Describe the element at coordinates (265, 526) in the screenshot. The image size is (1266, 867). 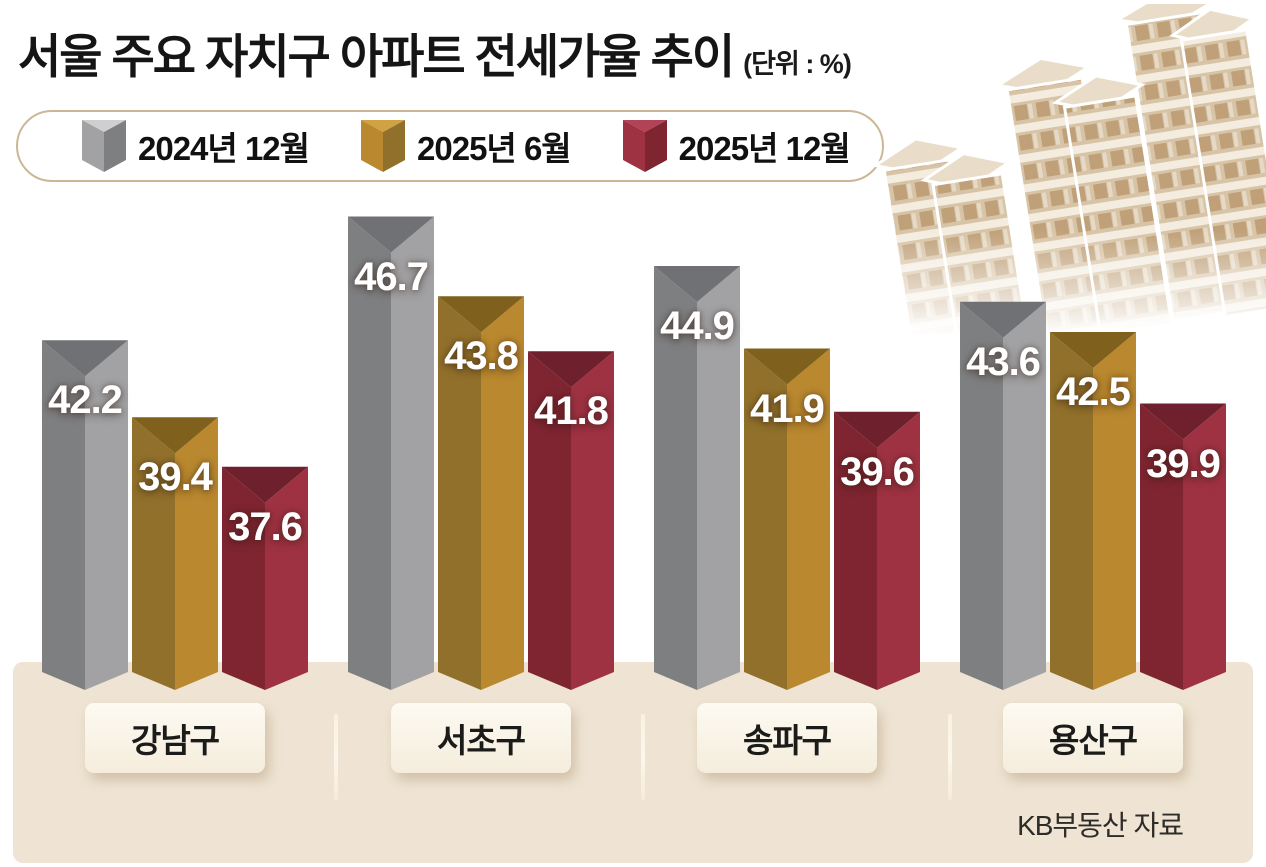
I see `bar-value-label: 37.6` at that location.